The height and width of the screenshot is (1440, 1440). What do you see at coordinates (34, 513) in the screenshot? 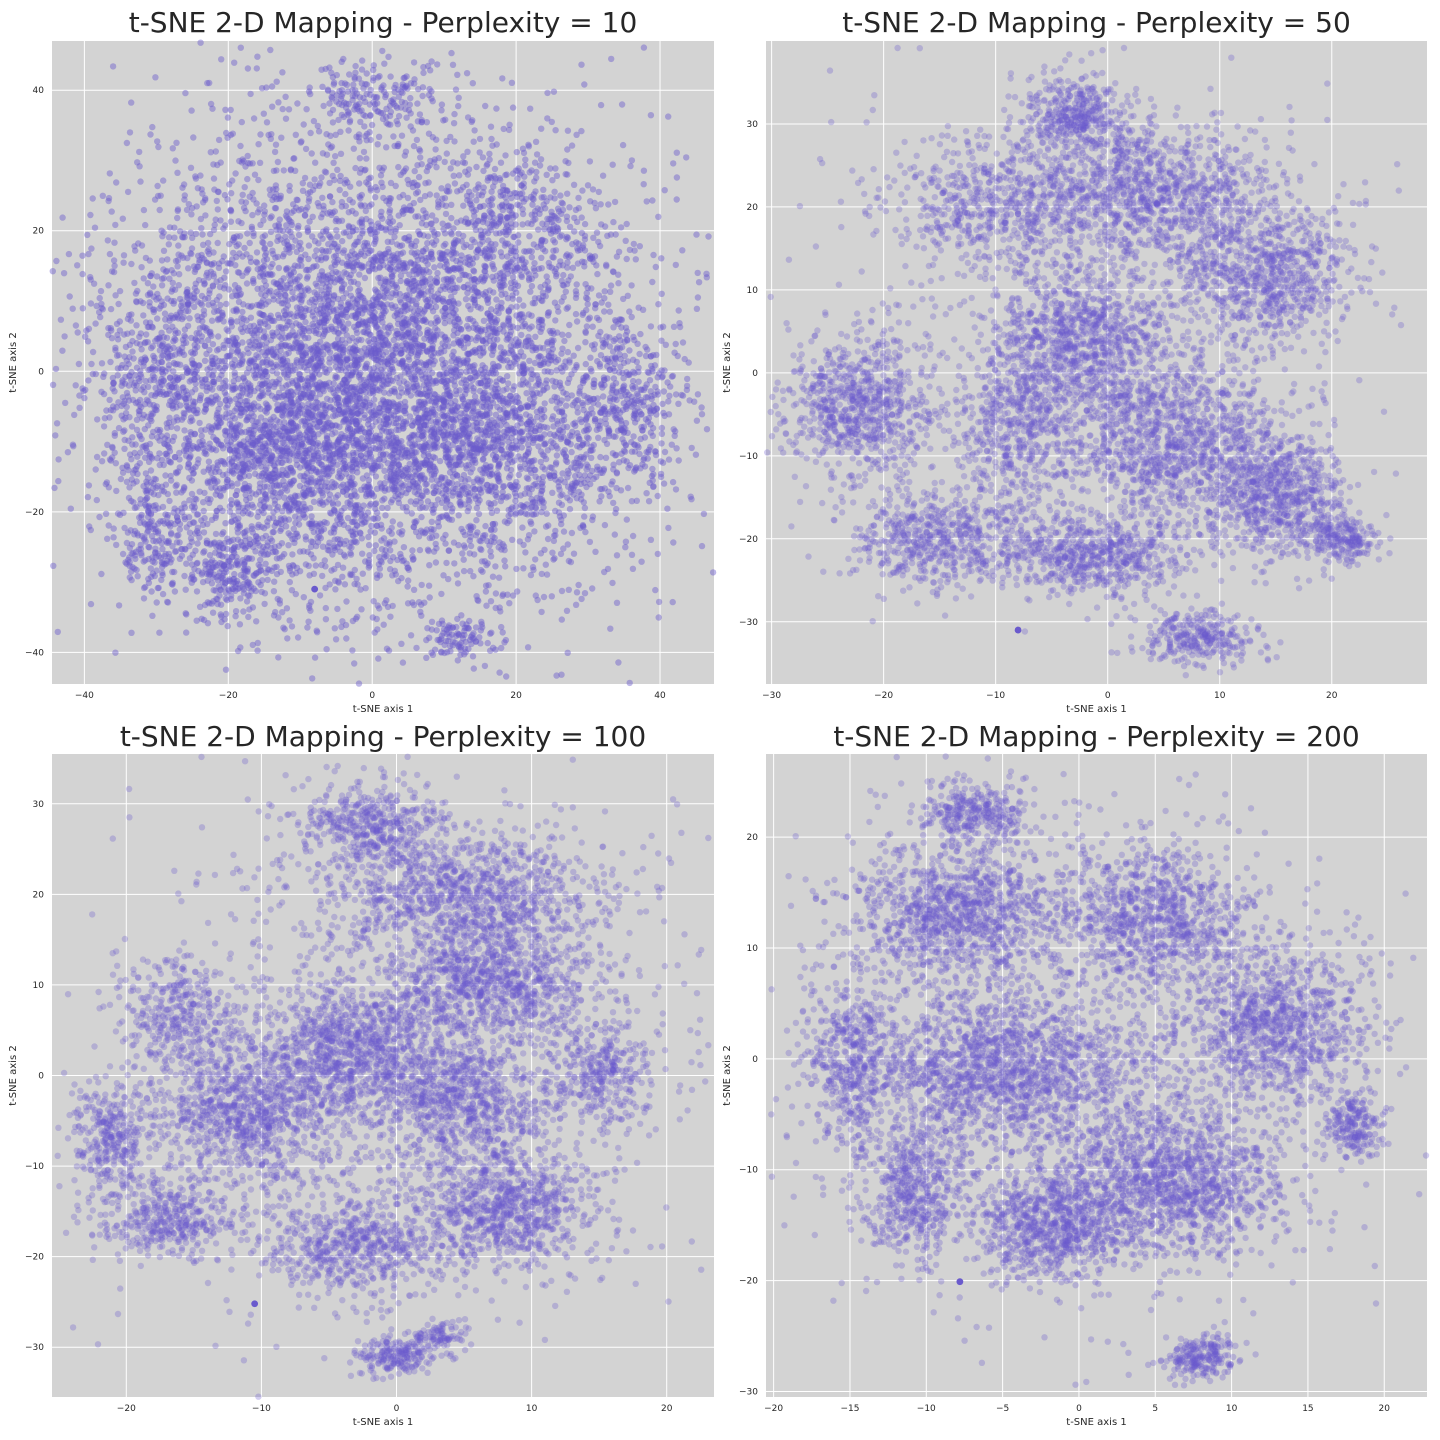
I see `y-tick-label: −20` at bounding box center [34, 513].